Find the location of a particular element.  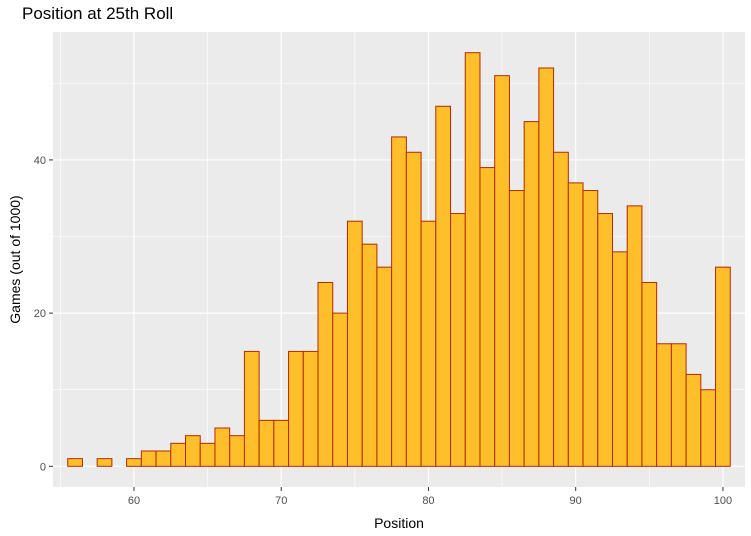

y-tick-label: 40 is located at coordinates (40, 161).